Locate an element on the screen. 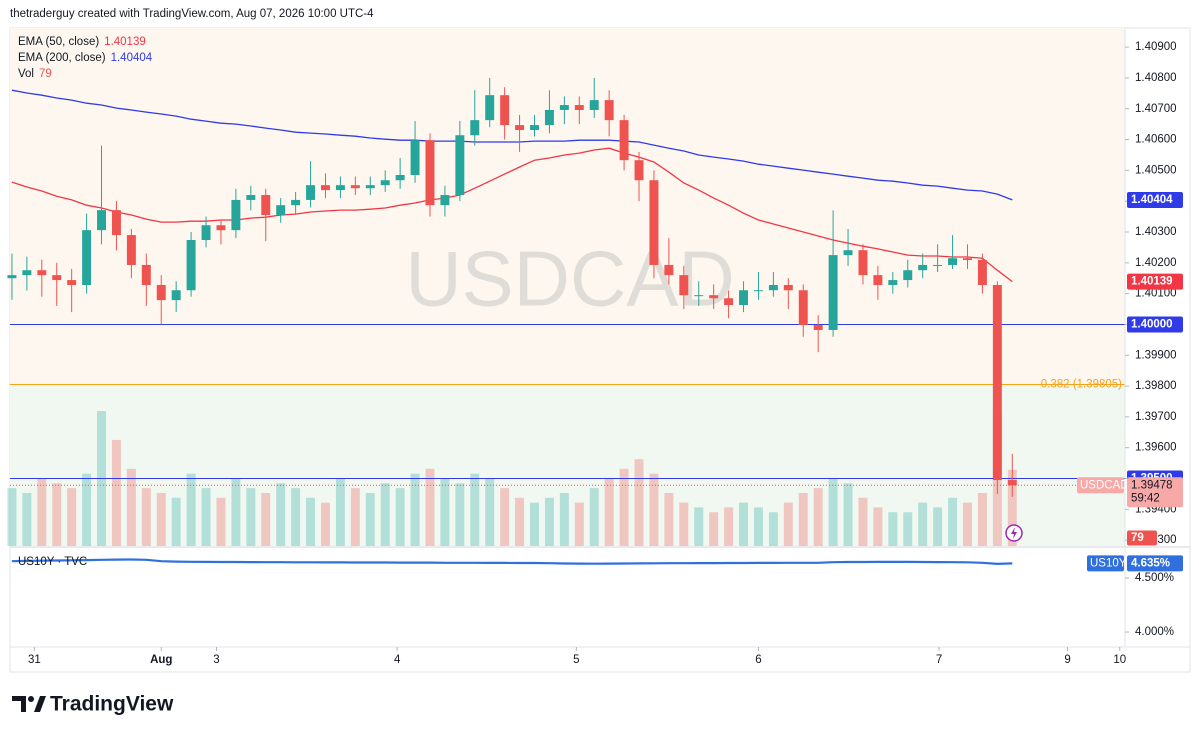 The height and width of the screenshot is (734, 1199). us10y-sym: US10Y is located at coordinates (1108, 563).